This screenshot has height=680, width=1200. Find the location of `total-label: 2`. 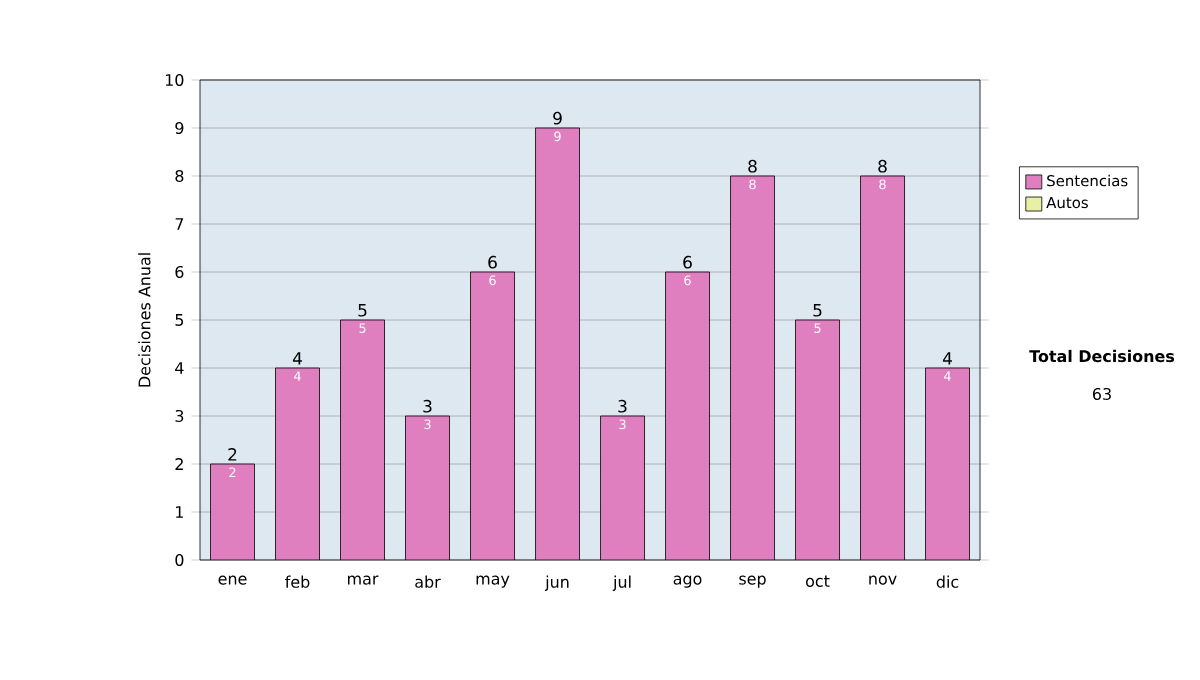

total-label: 2 is located at coordinates (232, 454).